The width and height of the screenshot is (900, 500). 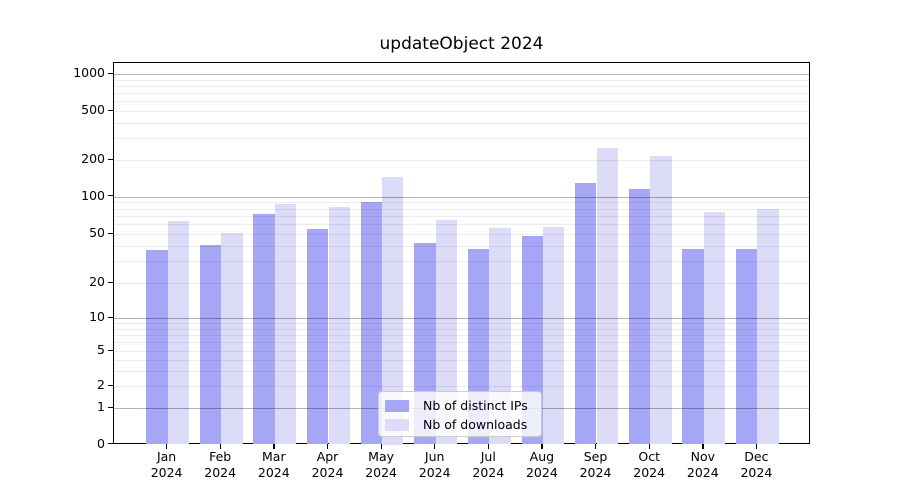 What do you see at coordinates (607, 296) in the screenshot?
I see `bar-downloads-sep` at bounding box center [607, 296].